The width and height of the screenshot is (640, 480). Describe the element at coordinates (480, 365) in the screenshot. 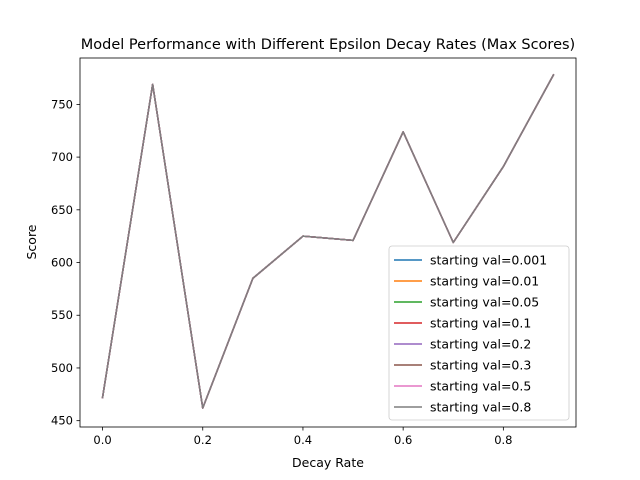

I see `legend-label: starting val=0.3` at that location.